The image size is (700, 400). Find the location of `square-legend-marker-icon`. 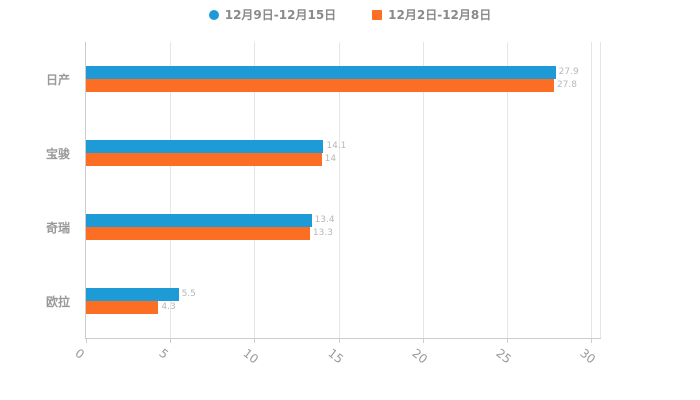

square-legend-marker-icon is located at coordinates (377, 14).